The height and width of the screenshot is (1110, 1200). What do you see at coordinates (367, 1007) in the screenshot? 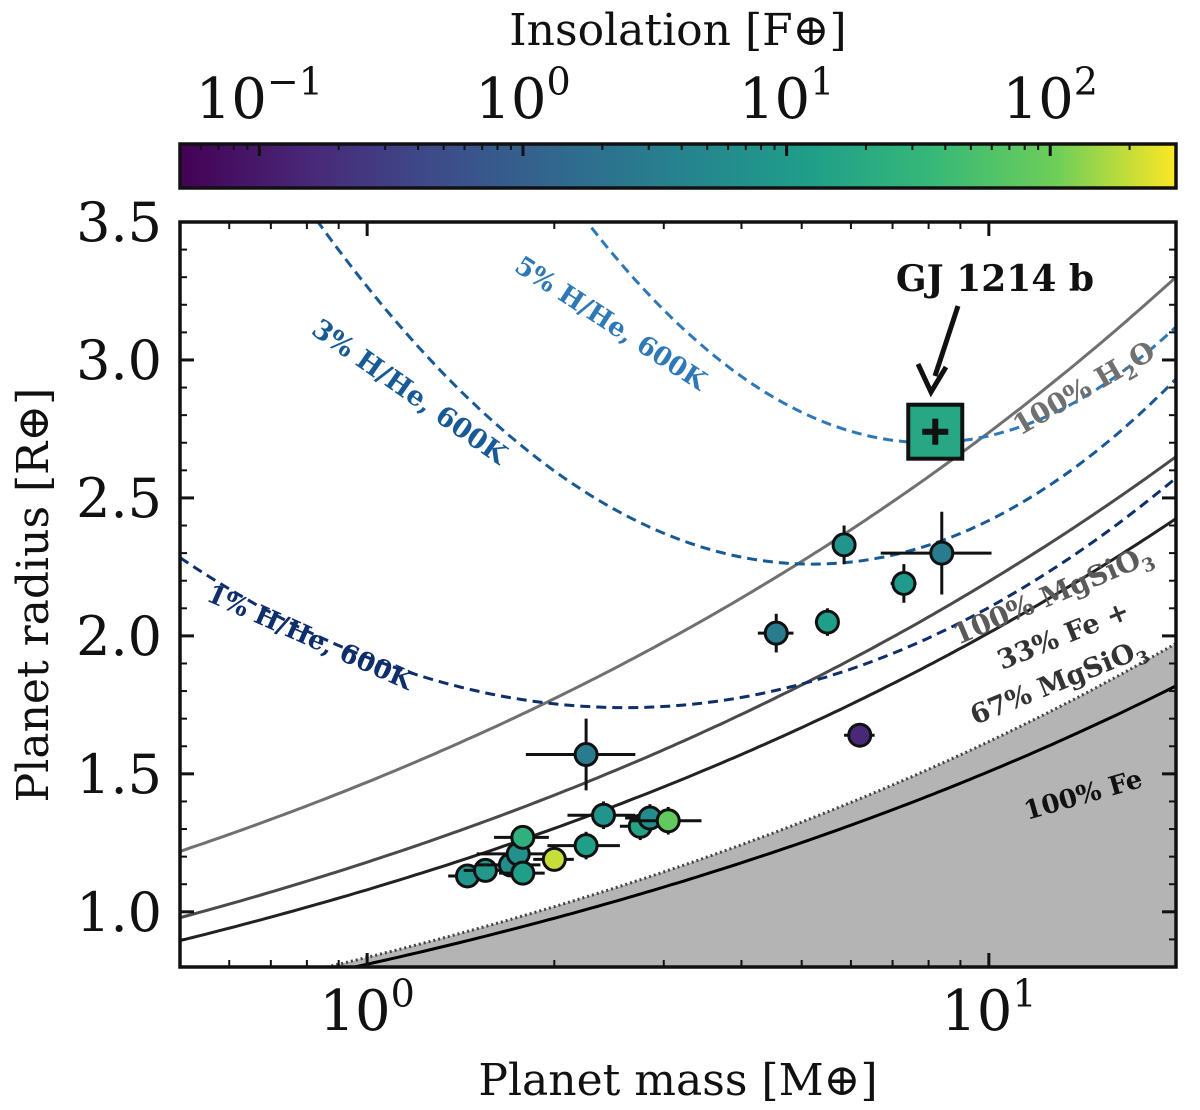
I see `x-tick-label: 10⁰` at bounding box center [367, 1007].